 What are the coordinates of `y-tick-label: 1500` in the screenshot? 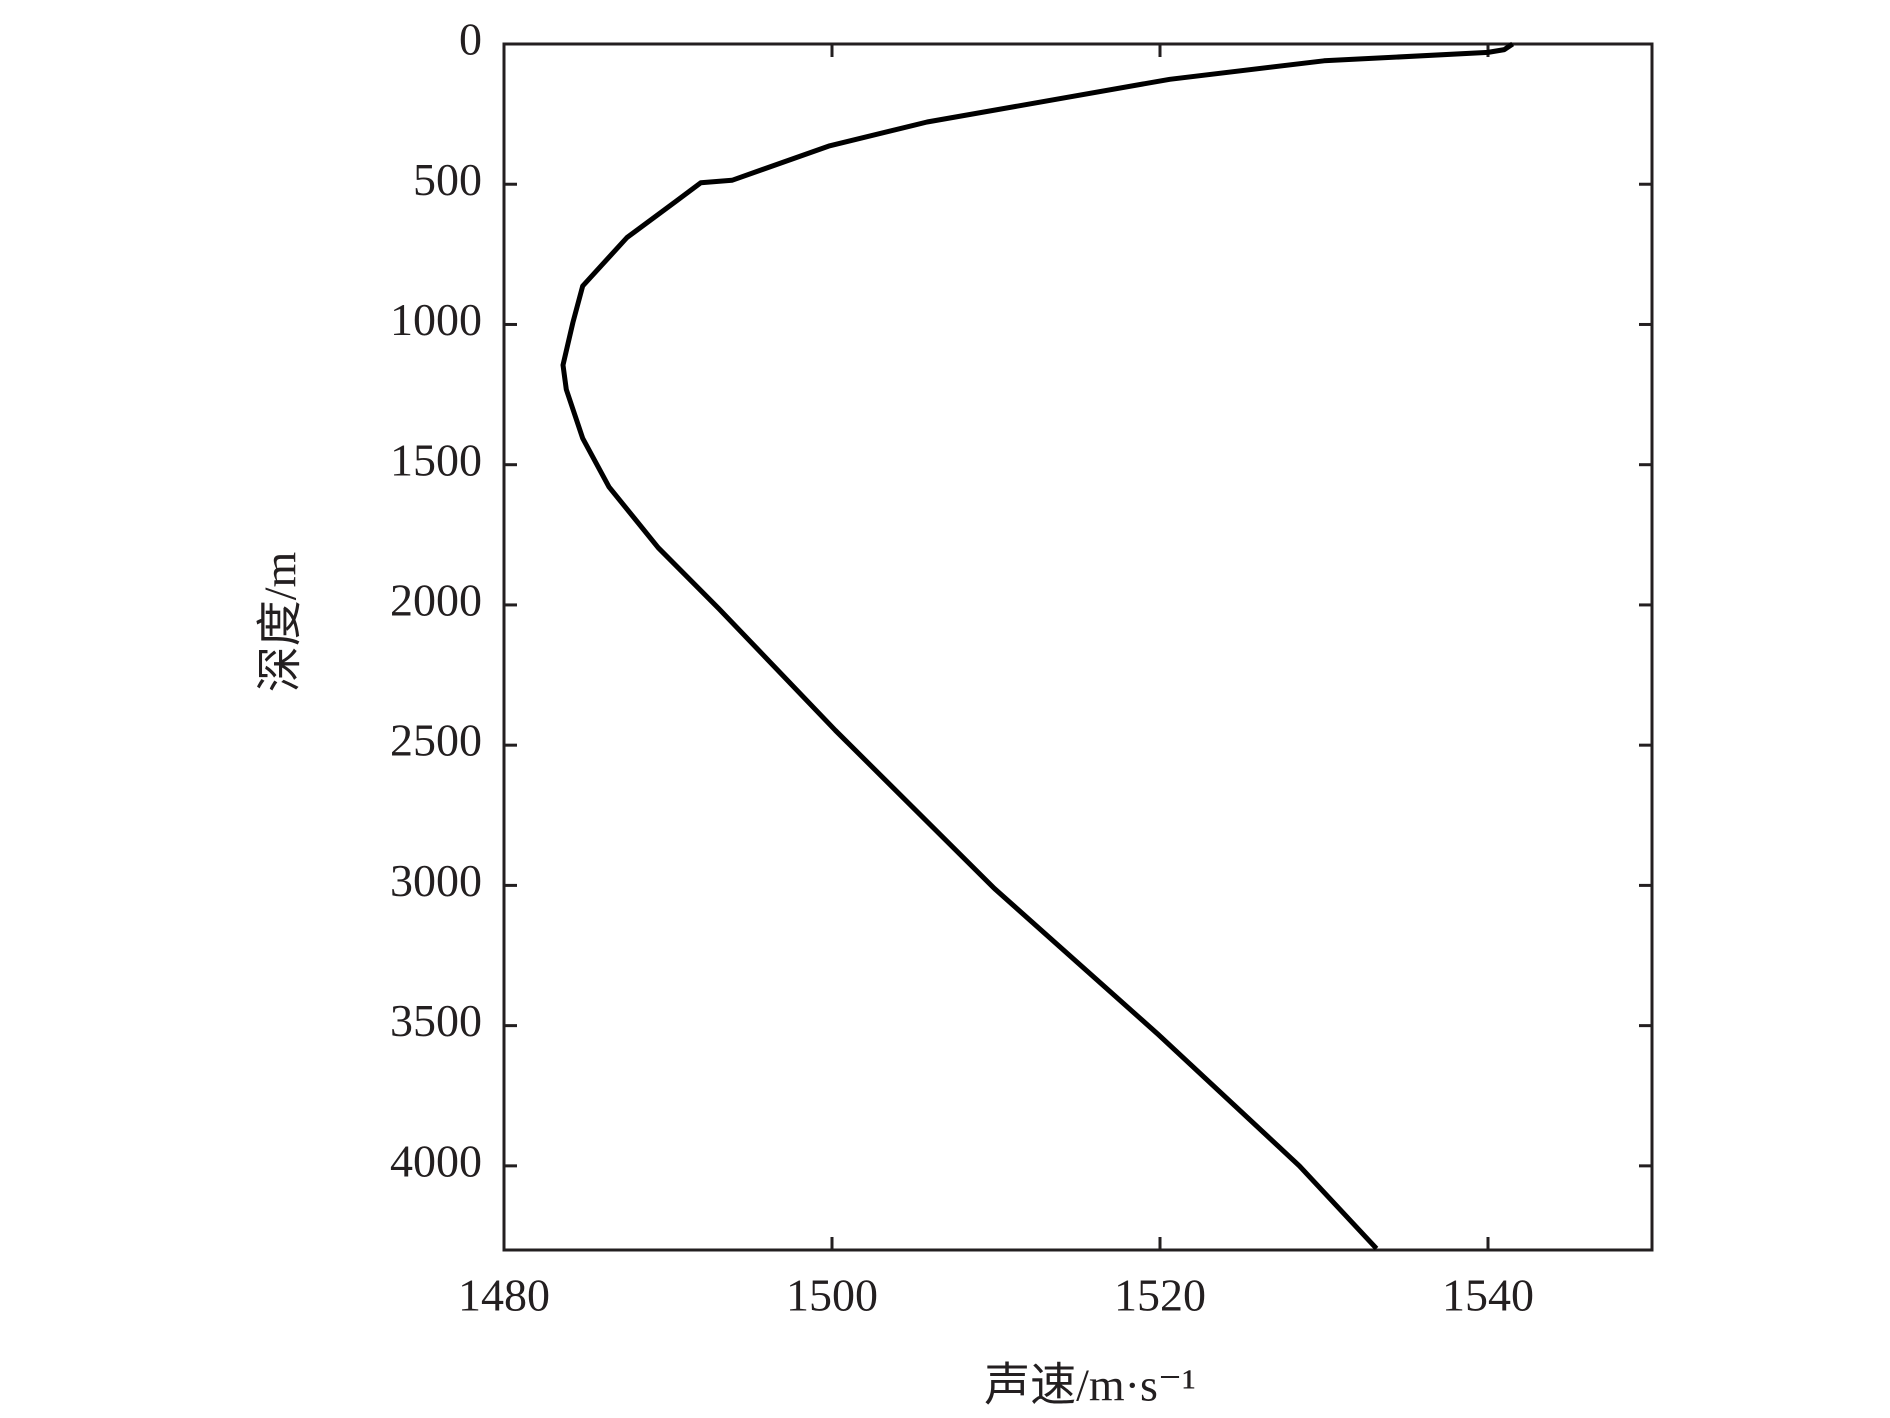 It's located at (436, 459).